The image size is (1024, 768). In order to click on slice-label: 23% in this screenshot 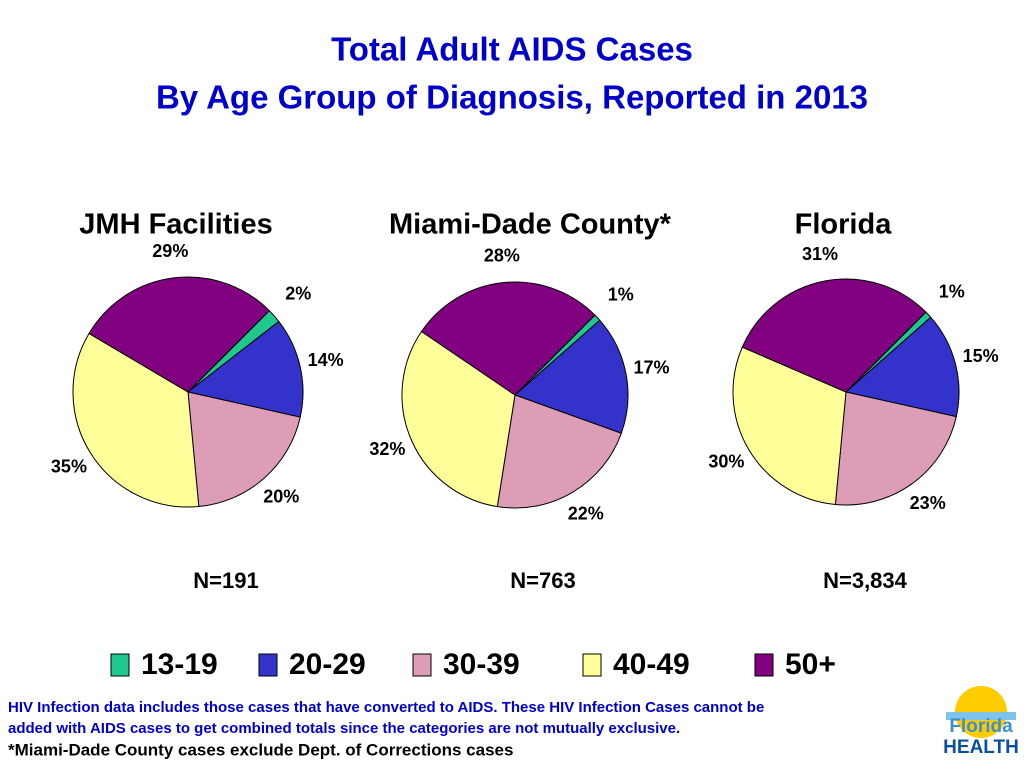, I will do `click(928, 503)`.